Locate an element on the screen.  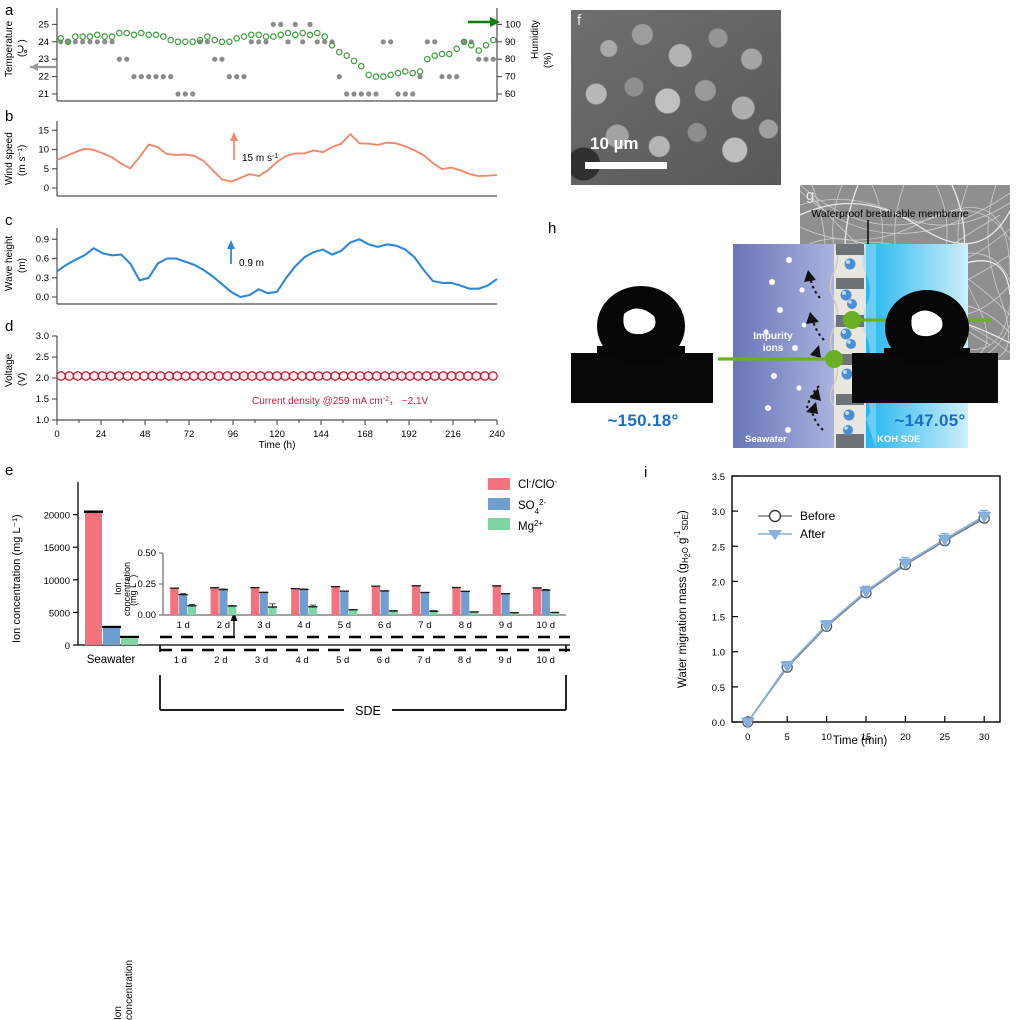
svg-text: 22 is located at coordinates (43, 77).